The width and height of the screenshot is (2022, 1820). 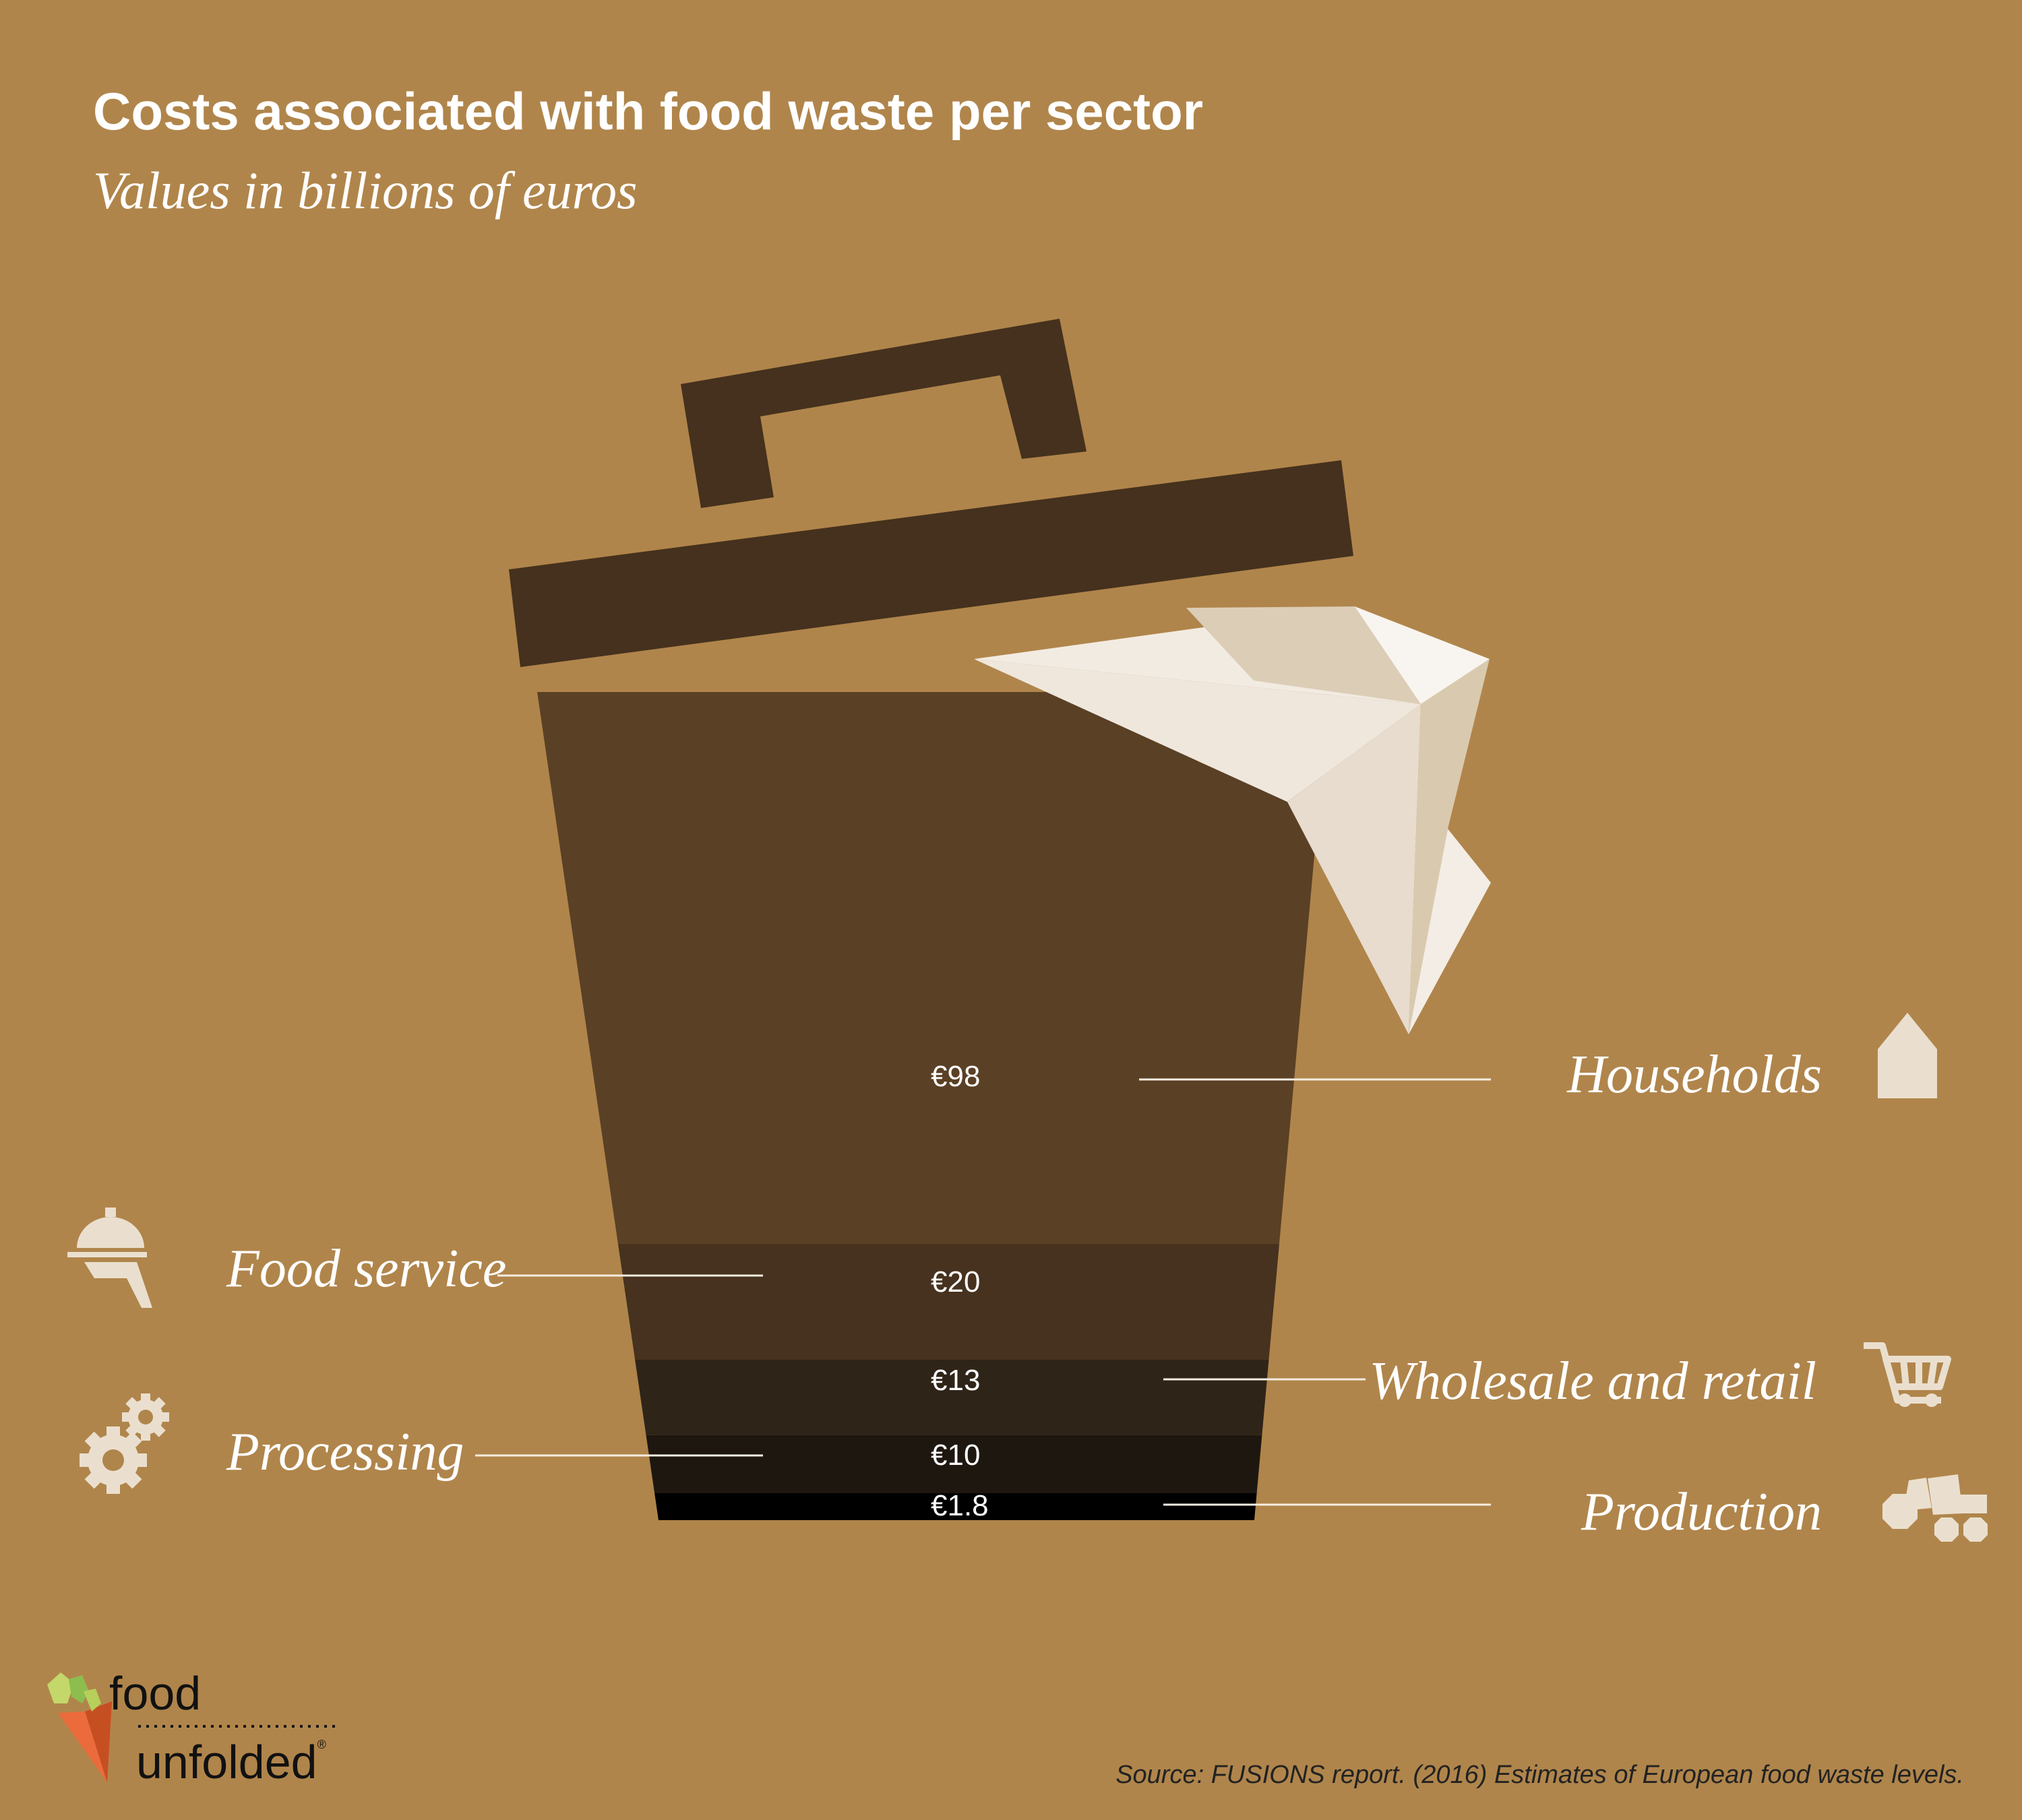 I want to click on shopping-cart-icon, so click(x=1907, y=1375).